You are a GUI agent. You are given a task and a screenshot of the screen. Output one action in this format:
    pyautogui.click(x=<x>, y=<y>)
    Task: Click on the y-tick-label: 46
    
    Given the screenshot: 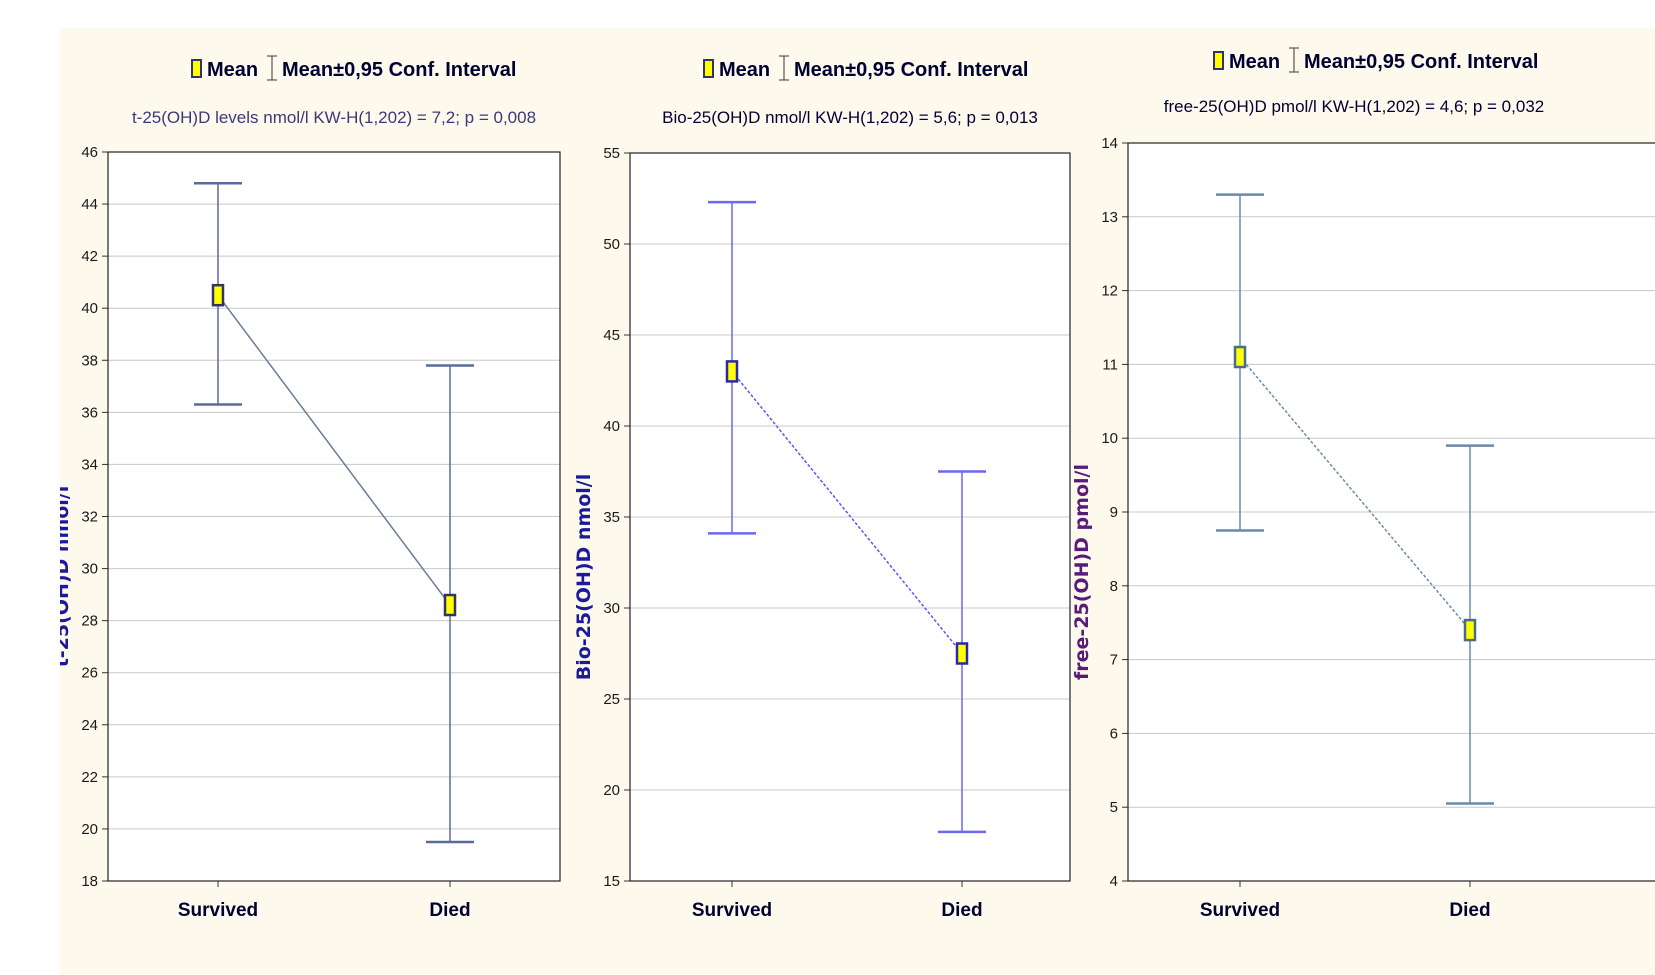 What is the action you would take?
    pyautogui.click(x=89, y=152)
    